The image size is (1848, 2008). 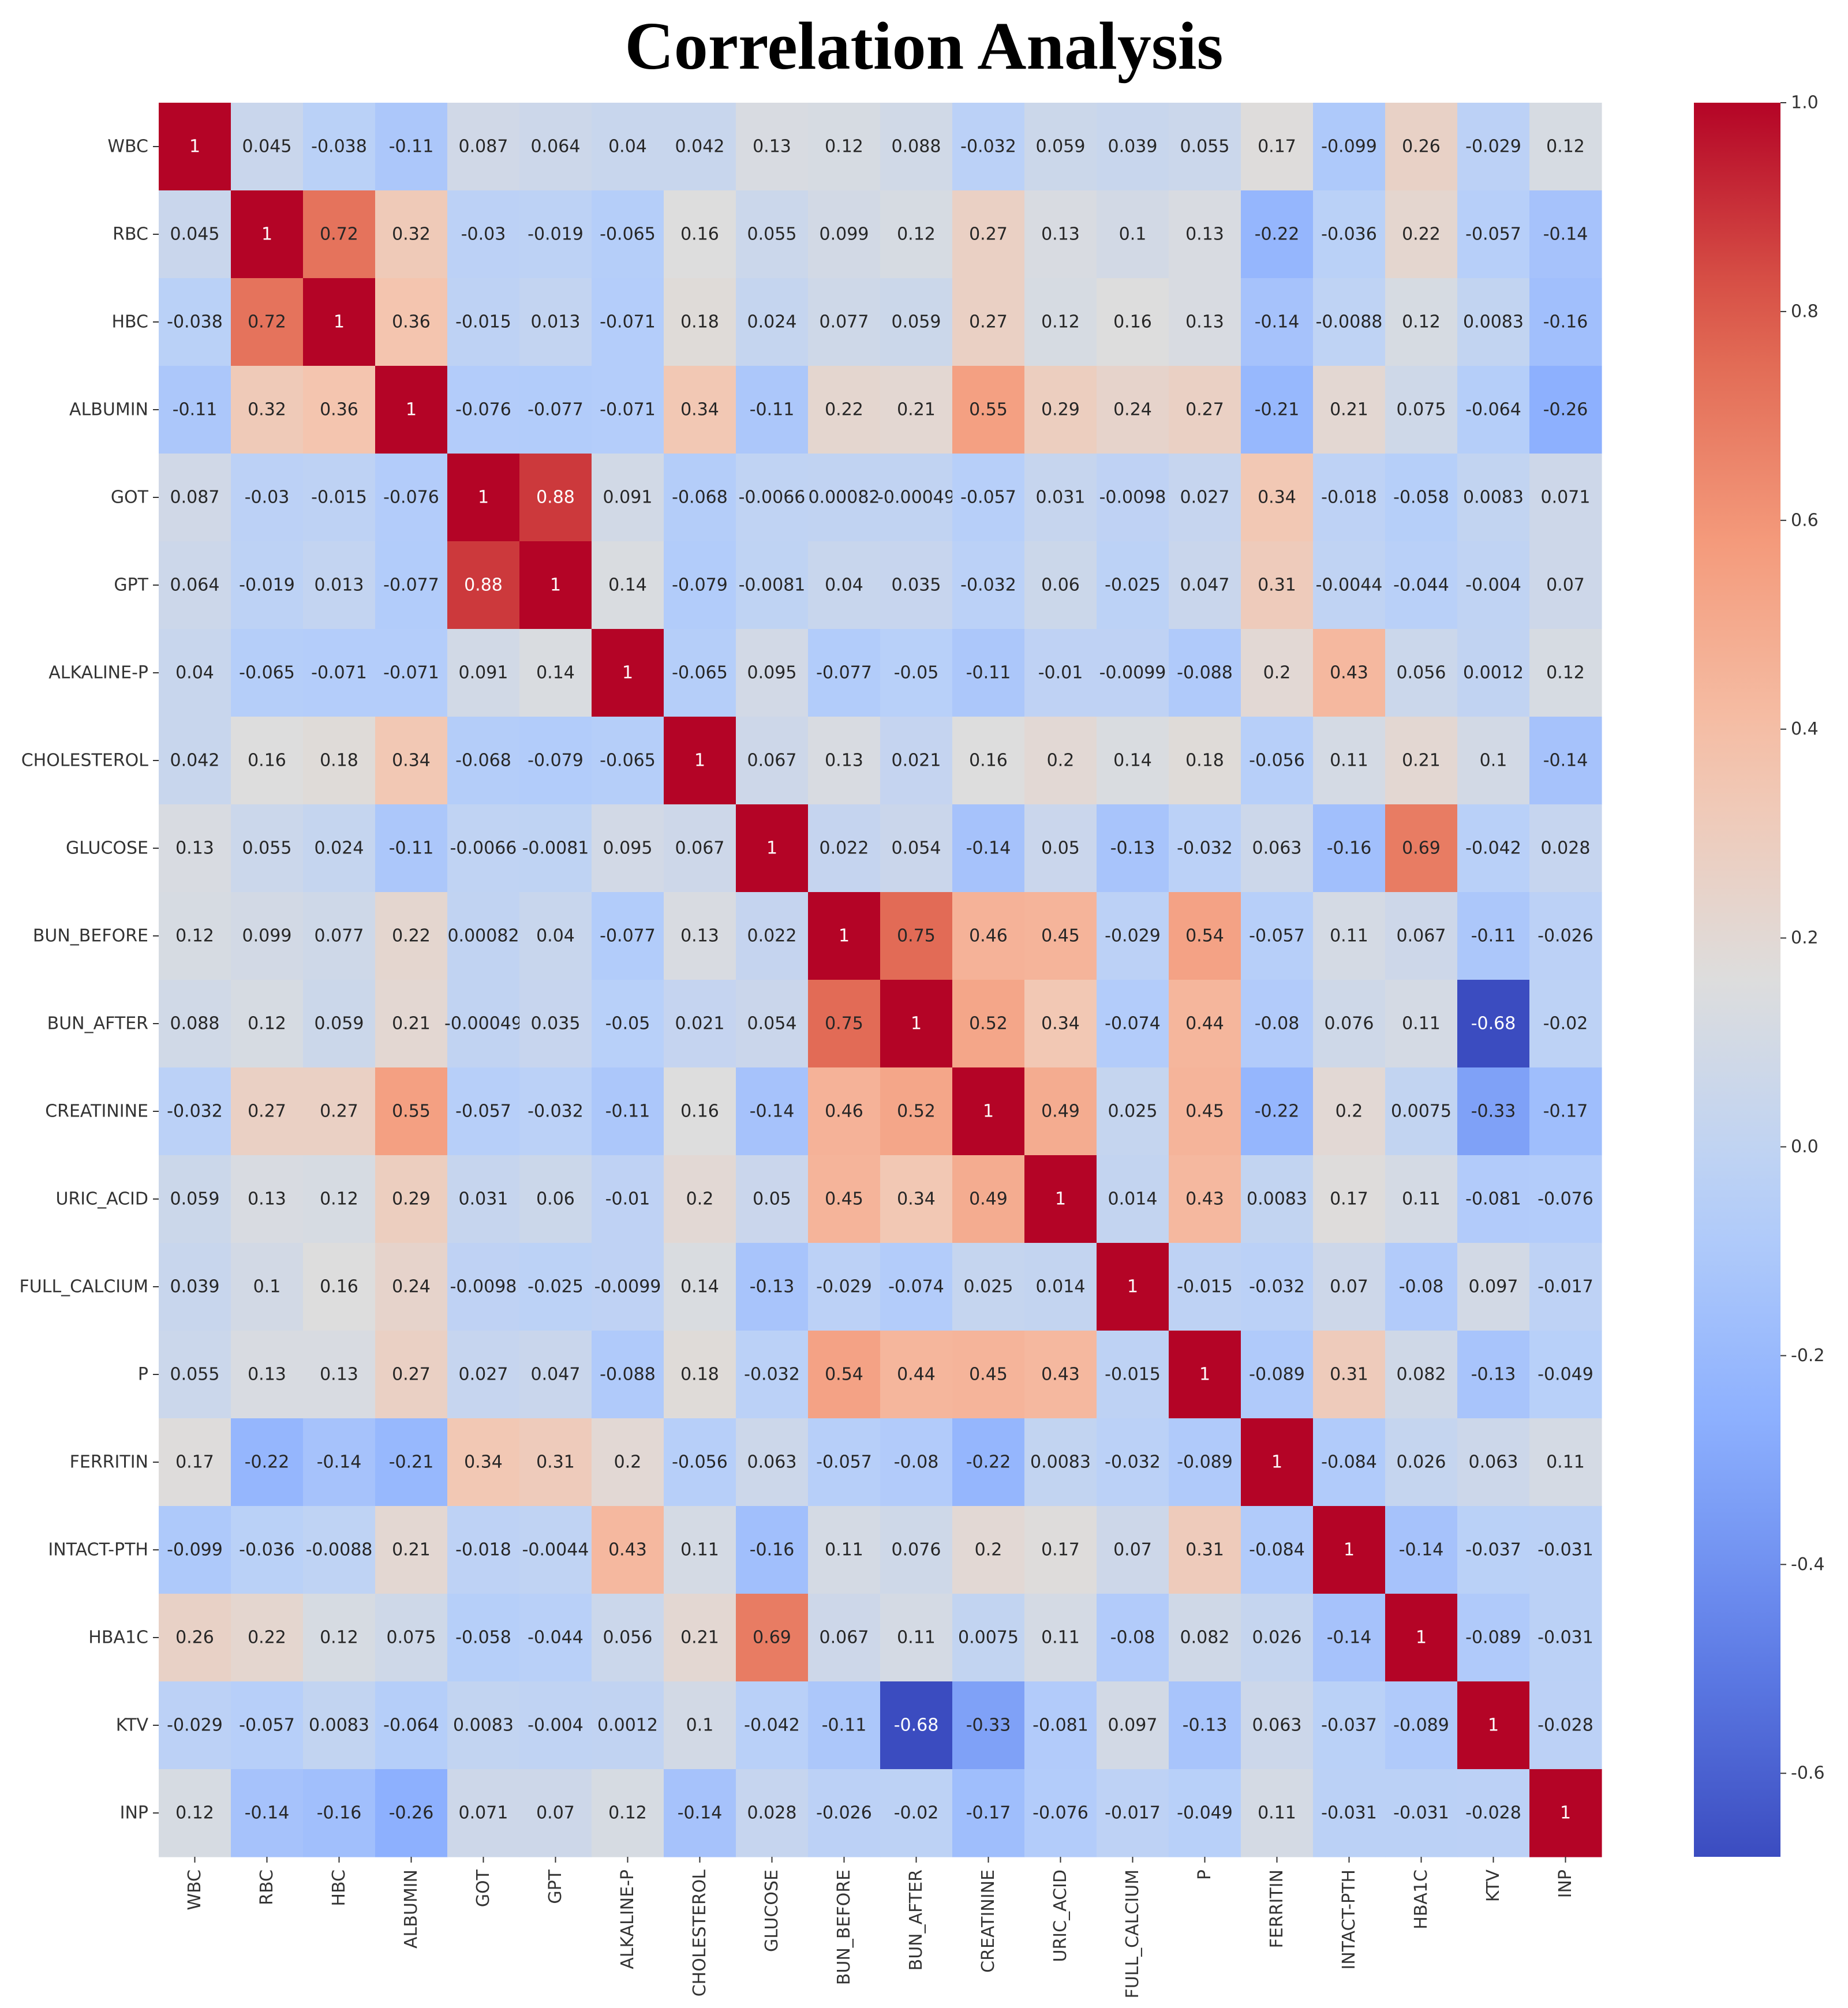 What do you see at coordinates (195, 322) in the screenshot?
I see `cell-value-label: -0.038` at bounding box center [195, 322].